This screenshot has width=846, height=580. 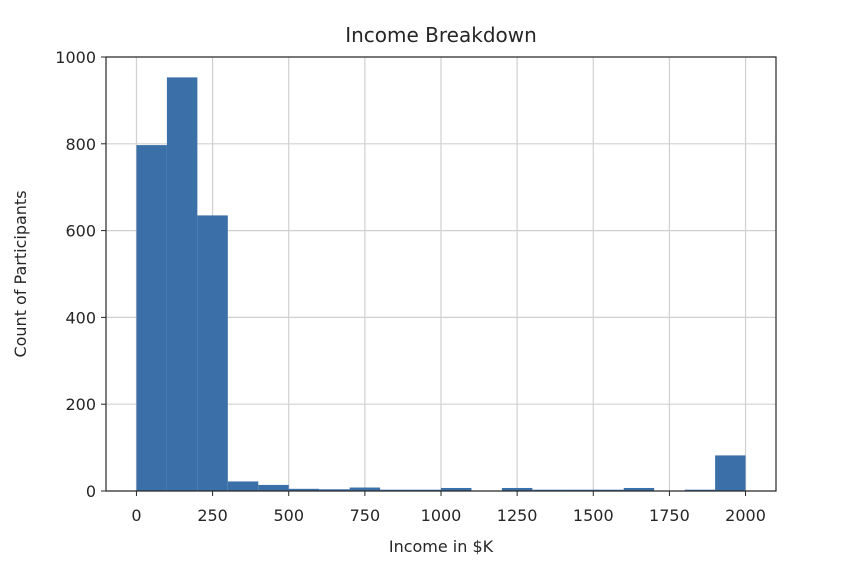 I want to click on y-tick-label: 400, so click(x=80, y=317).